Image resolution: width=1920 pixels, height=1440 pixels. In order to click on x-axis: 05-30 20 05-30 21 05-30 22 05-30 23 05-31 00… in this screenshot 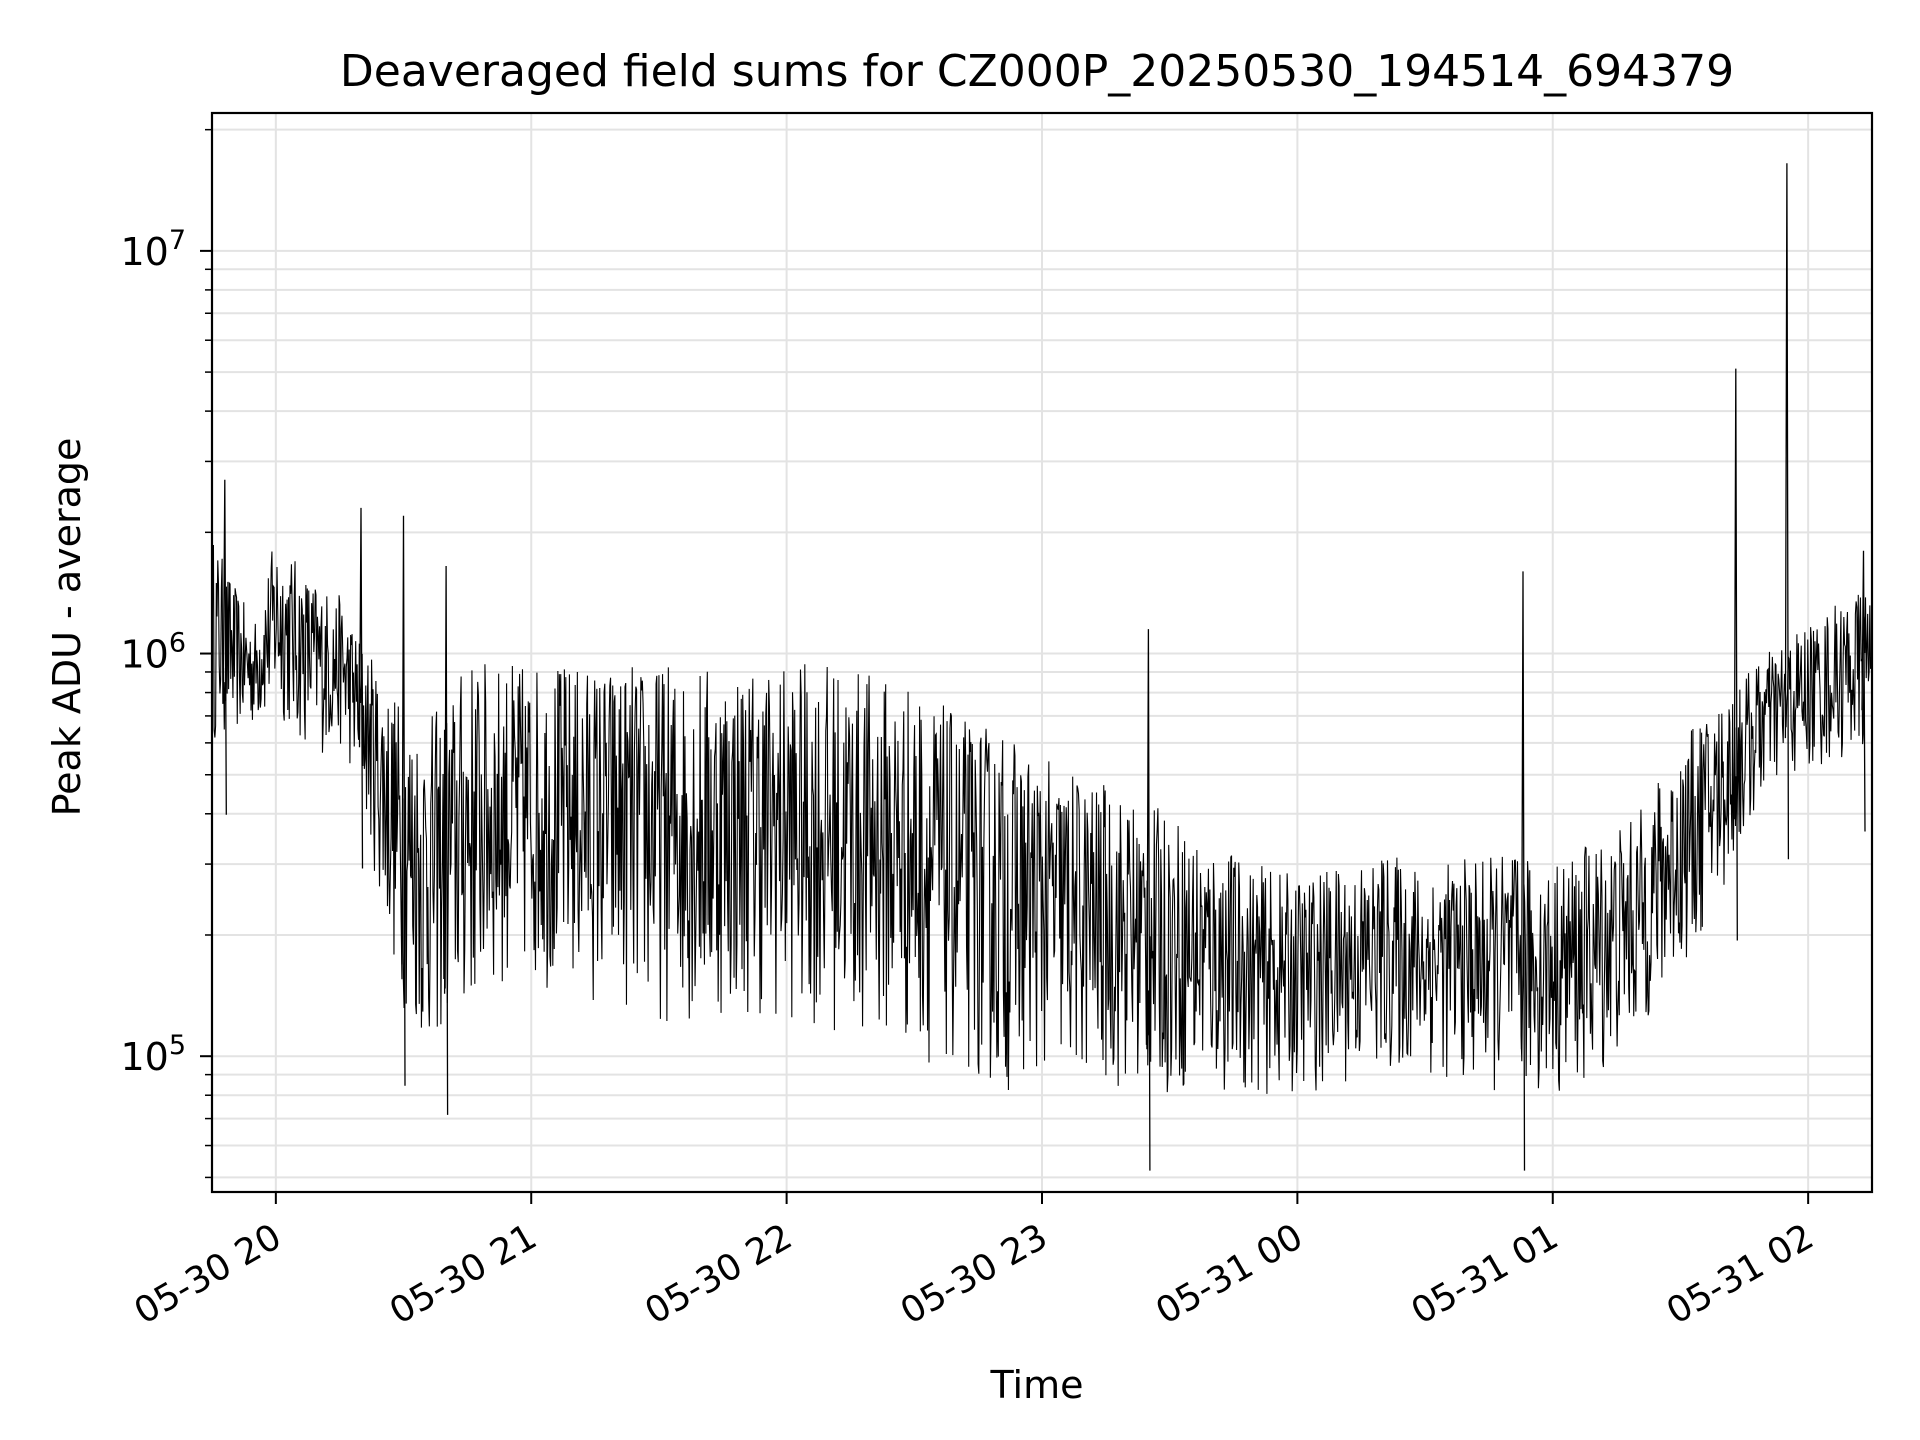, I will do `click(974, 1262)`.